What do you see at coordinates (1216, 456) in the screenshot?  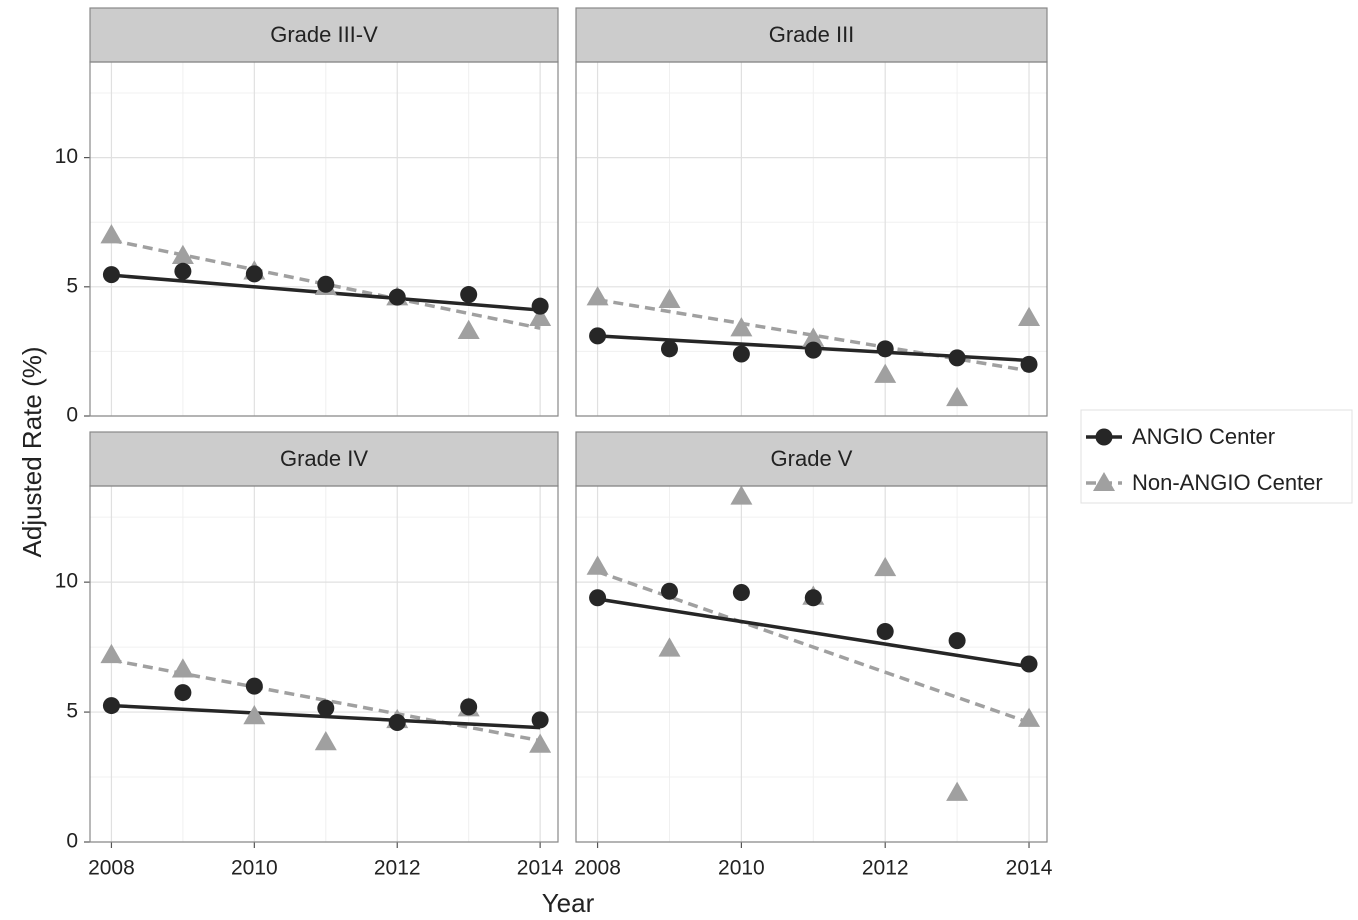 I see `legend-box` at bounding box center [1216, 456].